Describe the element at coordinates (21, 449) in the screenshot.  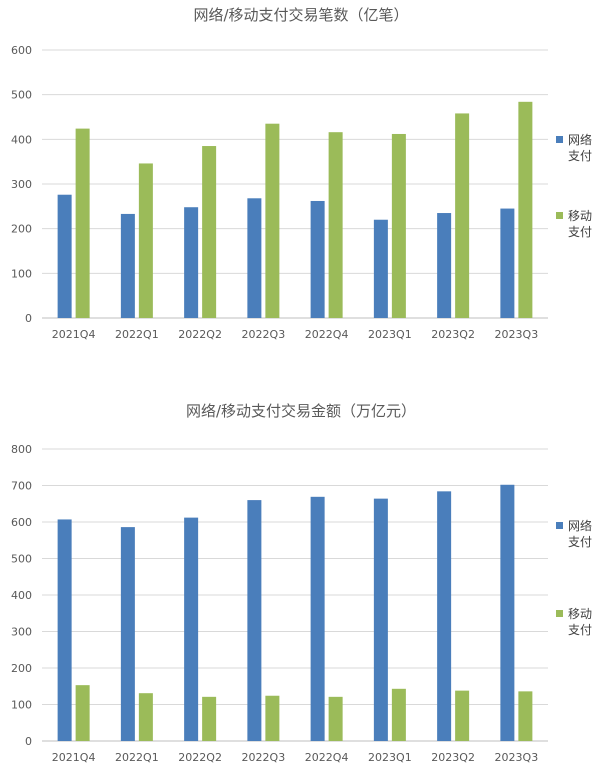
I see `y-tick-label: 800` at that location.